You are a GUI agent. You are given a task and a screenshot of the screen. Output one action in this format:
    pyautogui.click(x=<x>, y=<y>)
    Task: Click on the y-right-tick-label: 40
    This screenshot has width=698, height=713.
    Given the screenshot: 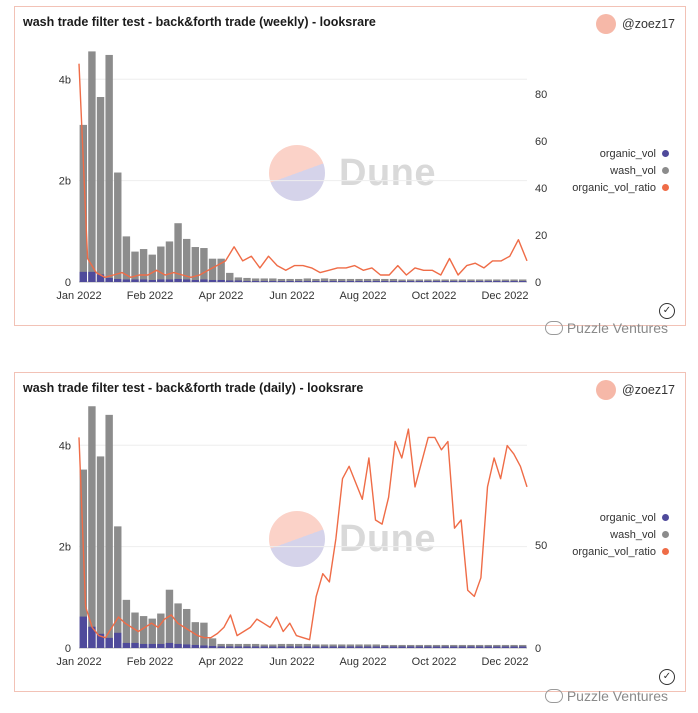 What is the action you would take?
    pyautogui.click(x=541, y=189)
    